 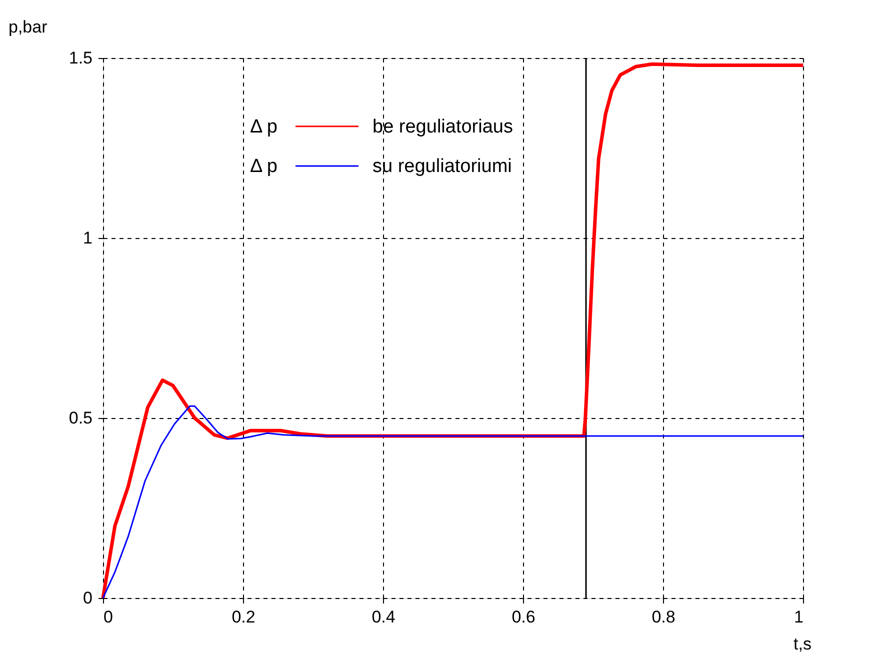 What do you see at coordinates (799, 617) in the screenshot?
I see `x-tick-label: 1` at bounding box center [799, 617].